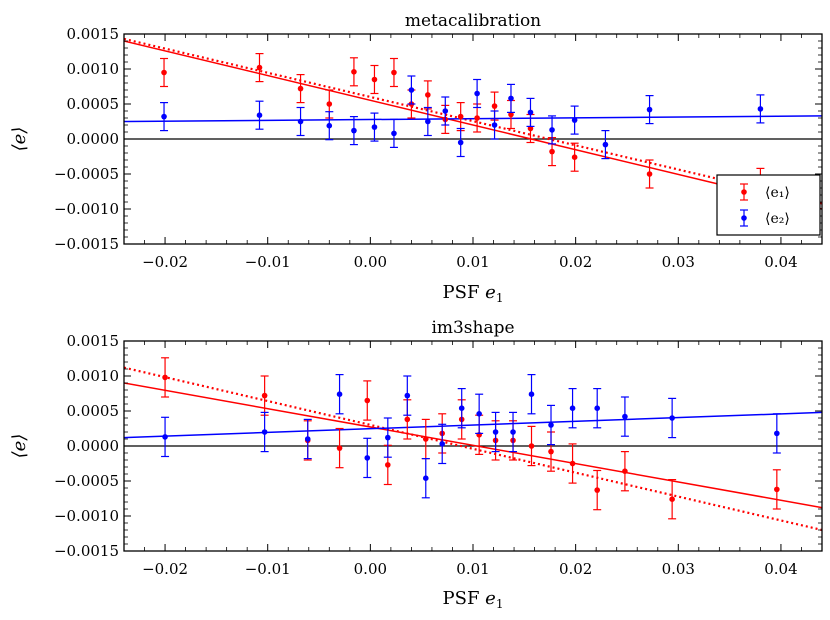 This screenshot has width=830, height=620. Describe the element at coordinates (86, 209) in the screenshot. I see `y-tick-label: −0.0010` at that location.